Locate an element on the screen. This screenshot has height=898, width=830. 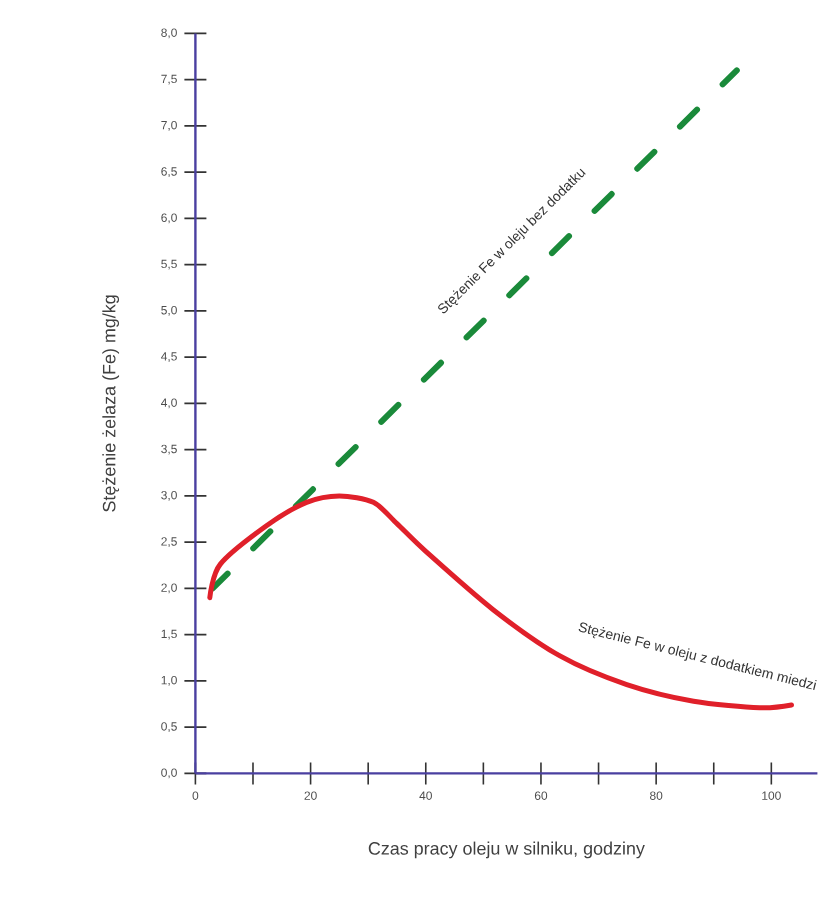
y-axis-title: Stężenie żelaza (Fe) mg/kg is located at coordinates (111, 403).